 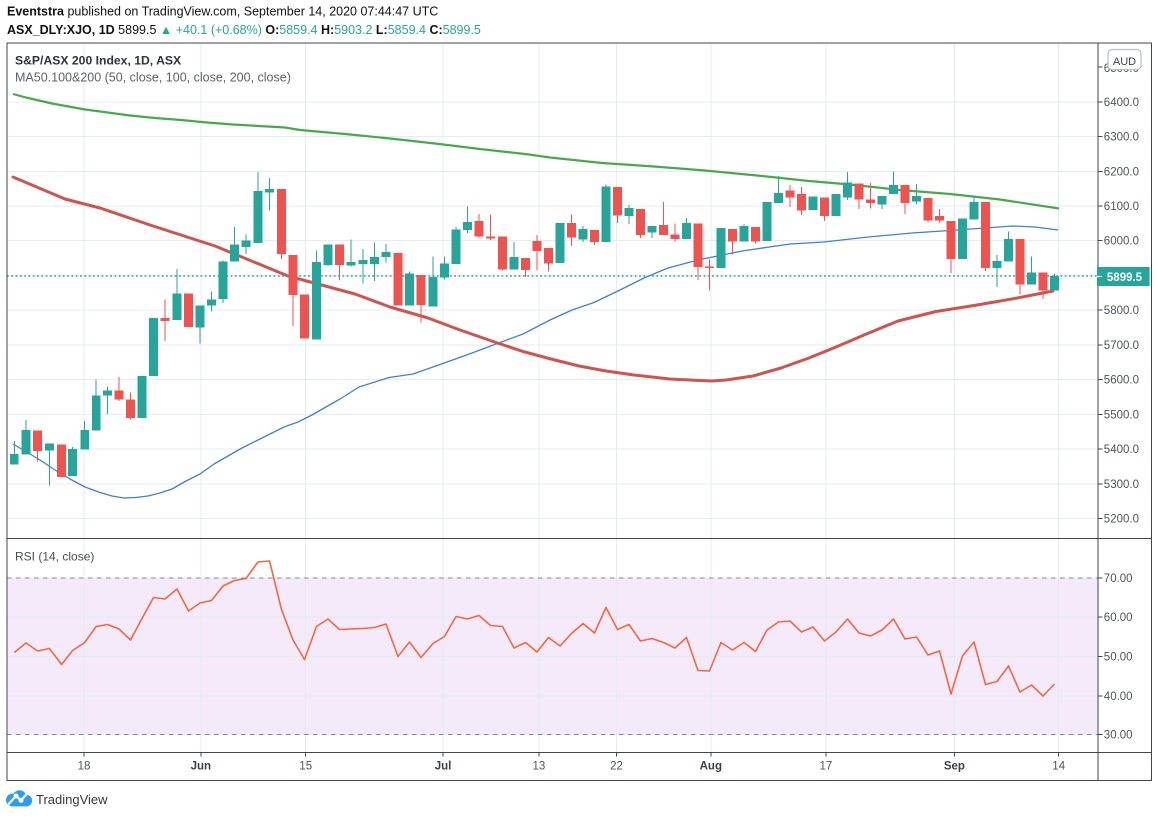 I want to click on svg-text: 5500.0, so click(x=1121, y=415).